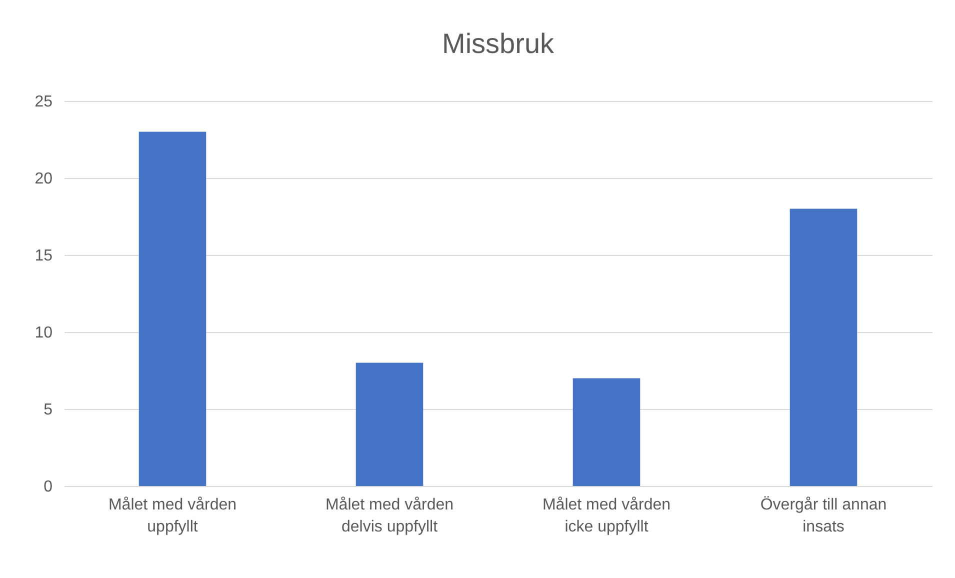 The image size is (955, 578). What do you see at coordinates (43, 256) in the screenshot?
I see `y-tick-label: 15` at bounding box center [43, 256].